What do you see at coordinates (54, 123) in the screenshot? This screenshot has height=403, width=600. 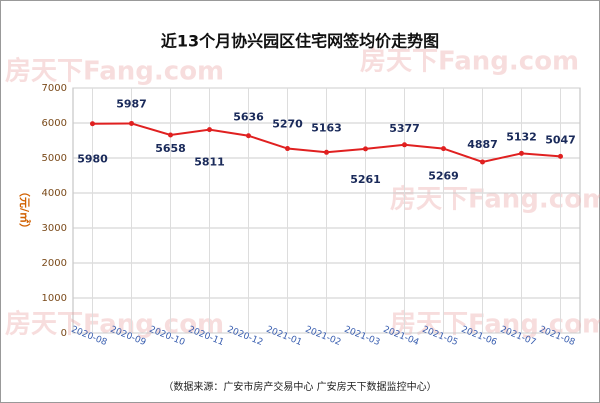 I see `y-tick-label: 6000` at bounding box center [54, 123].